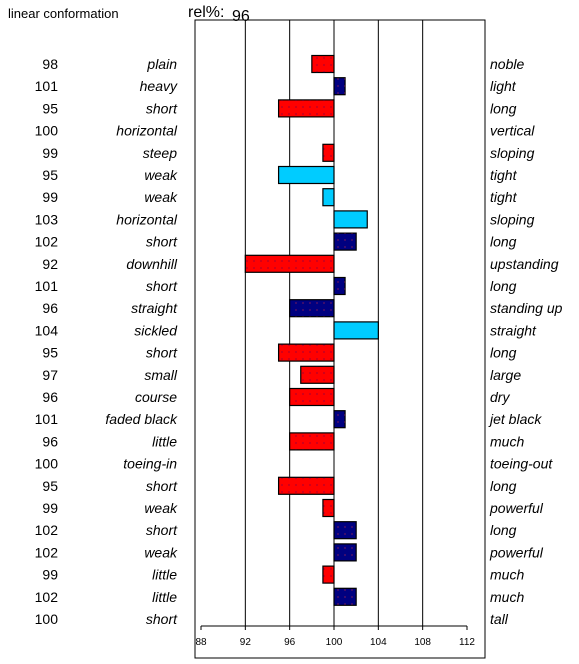  What do you see at coordinates (290, 642) in the screenshot?
I see `x-tick-label: 96` at bounding box center [290, 642].